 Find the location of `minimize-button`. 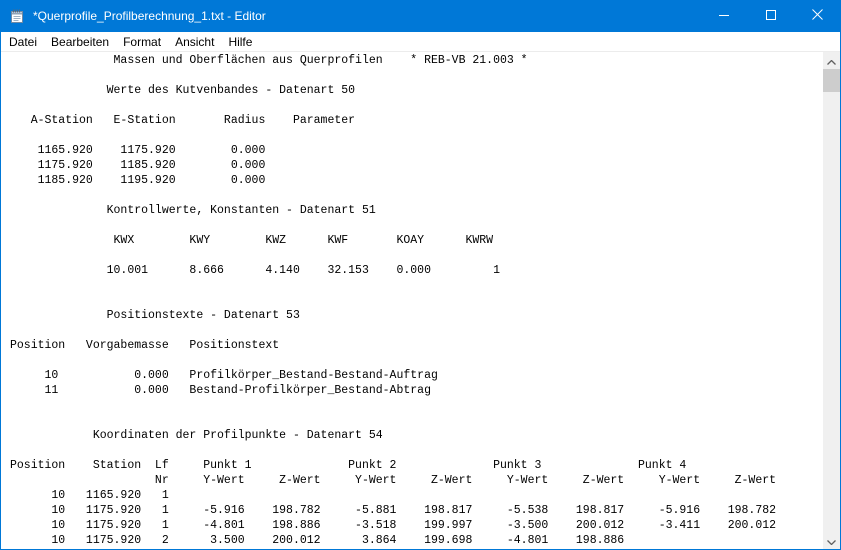

minimize-button is located at coordinates (723, 16).